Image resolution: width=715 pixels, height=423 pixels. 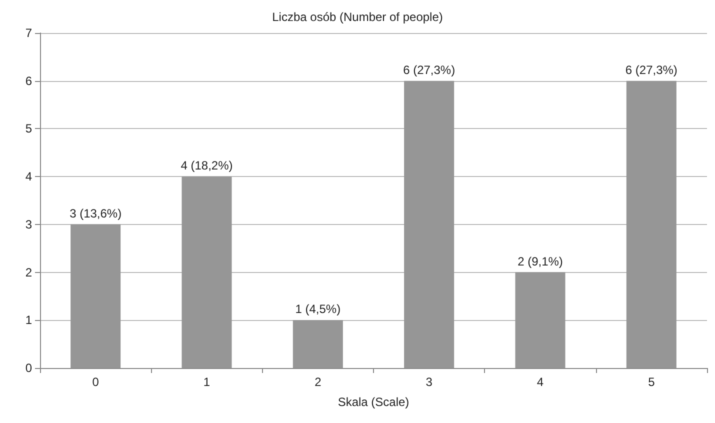 What do you see at coordinates (28, 33) in the screenshot?
I see `y-tick-label: 7` at bounding box center [28, 33].